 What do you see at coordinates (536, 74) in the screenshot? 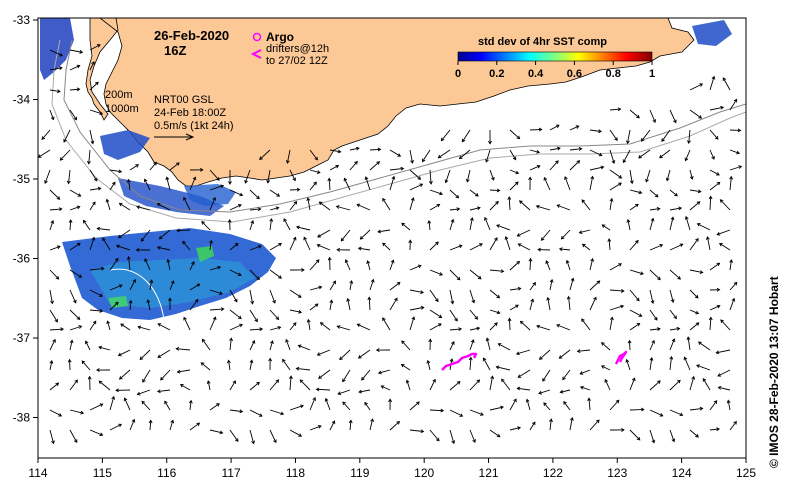
I see `colorbar-tick-label: 0.4` at bounding box center [536, 74].